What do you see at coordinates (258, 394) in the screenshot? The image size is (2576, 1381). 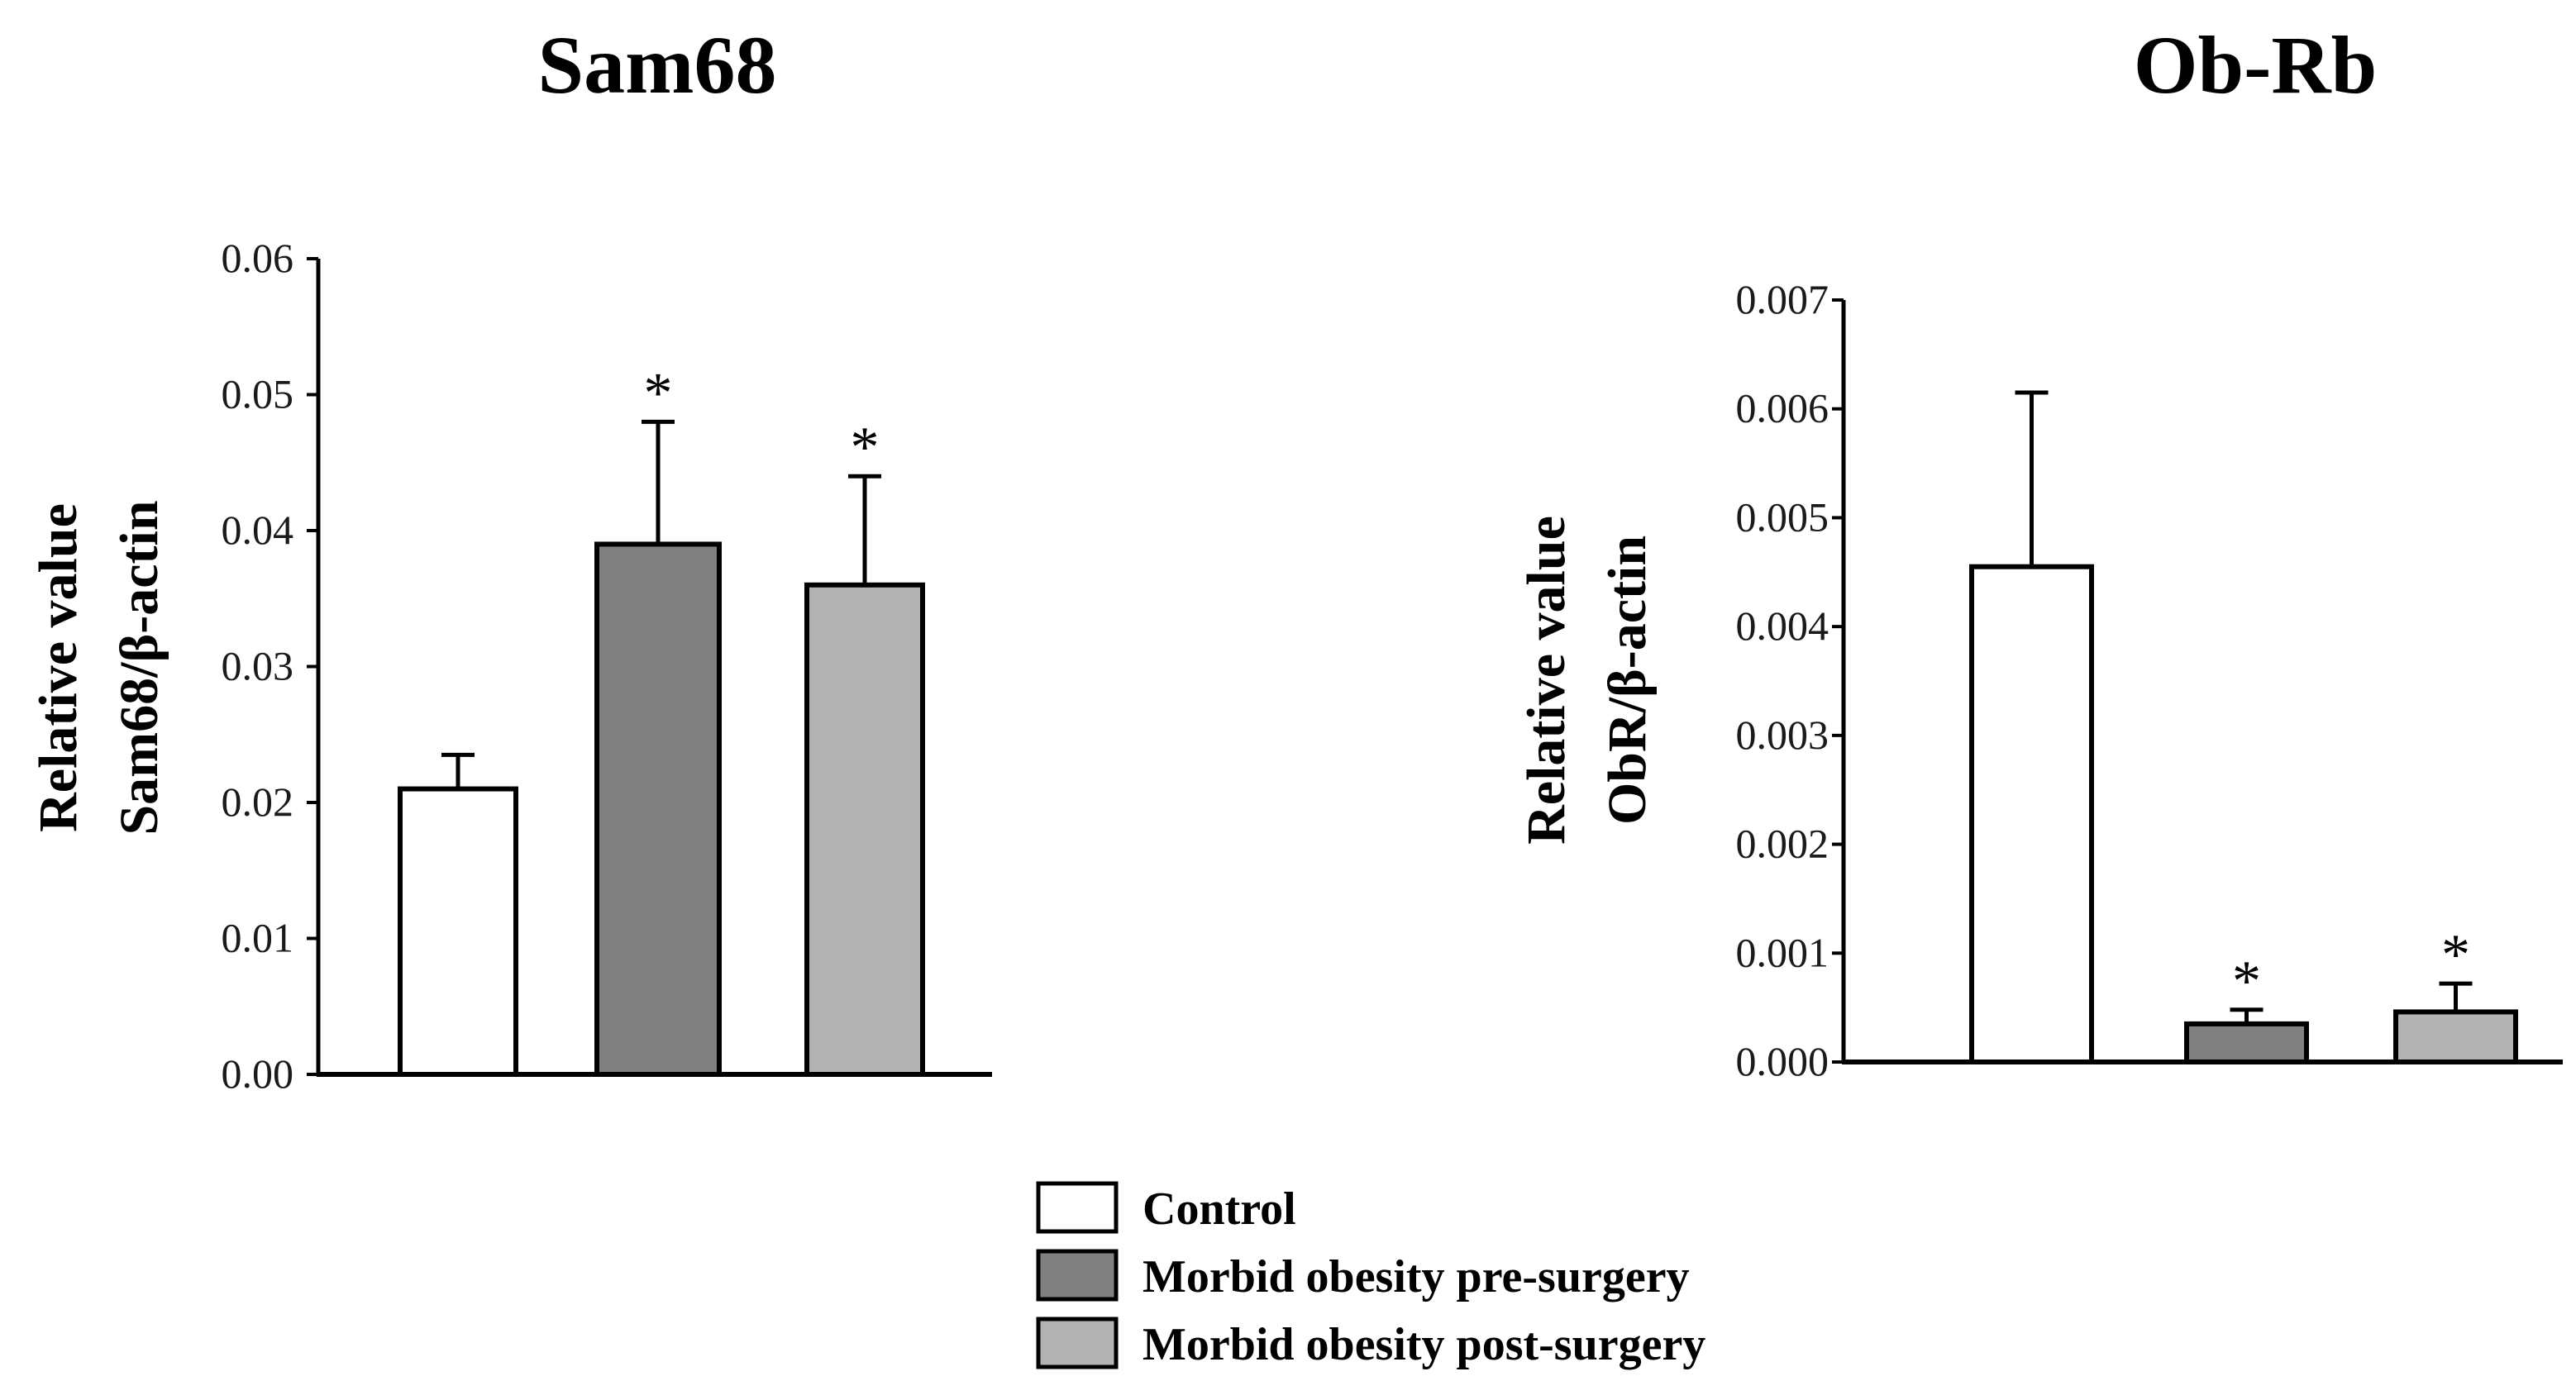 I see `y-tick-label: 0.05` at bounding box center [258, 394].